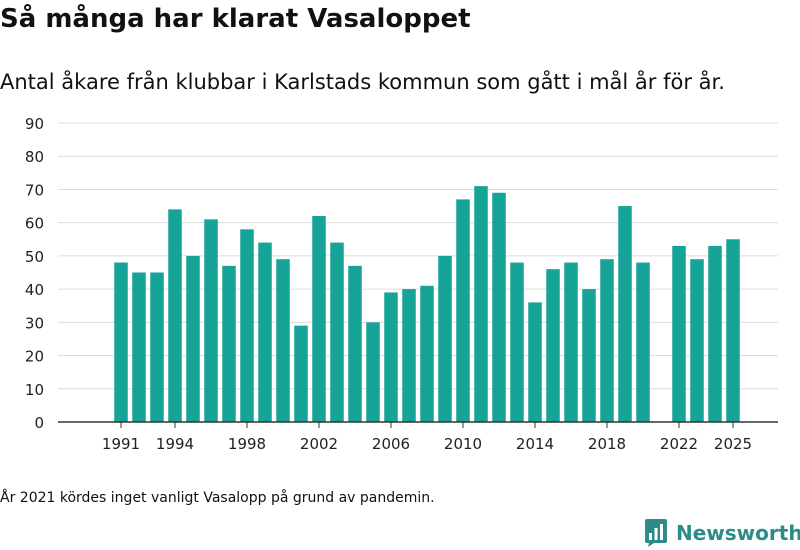 Image resolution: width=800 pixels, height=550 pixels. What do you see at coordinates (121, 444) in the screenshot?
I see `x-tick-label: 1991` at bounding box center [121, 444].